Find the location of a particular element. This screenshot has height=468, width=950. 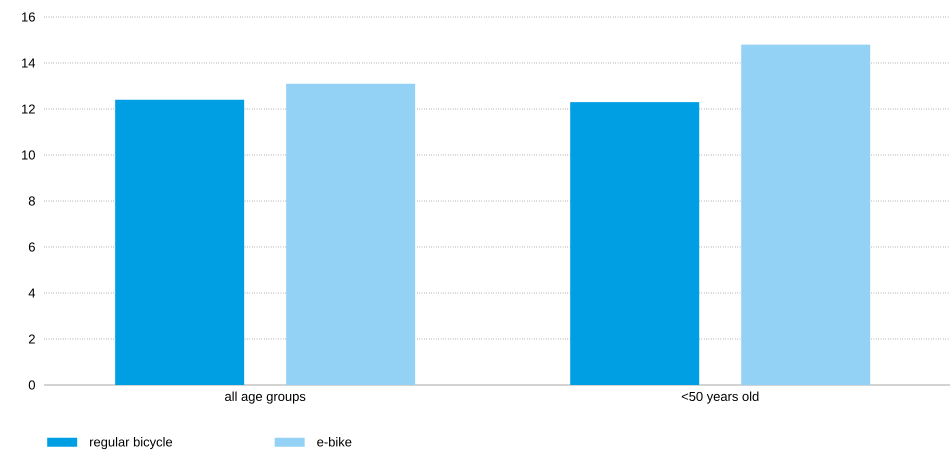

legend-label: e-bike is located at coordinates (334, 442).